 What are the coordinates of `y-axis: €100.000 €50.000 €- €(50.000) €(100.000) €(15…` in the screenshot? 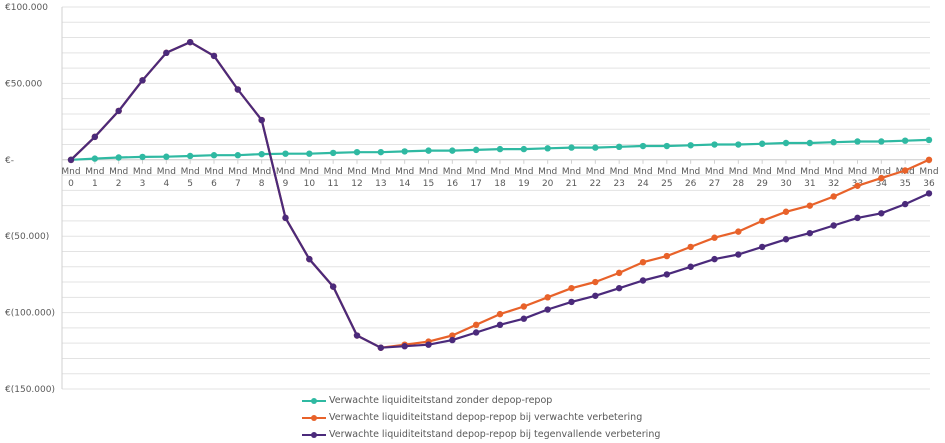 It's located at (30, 199).